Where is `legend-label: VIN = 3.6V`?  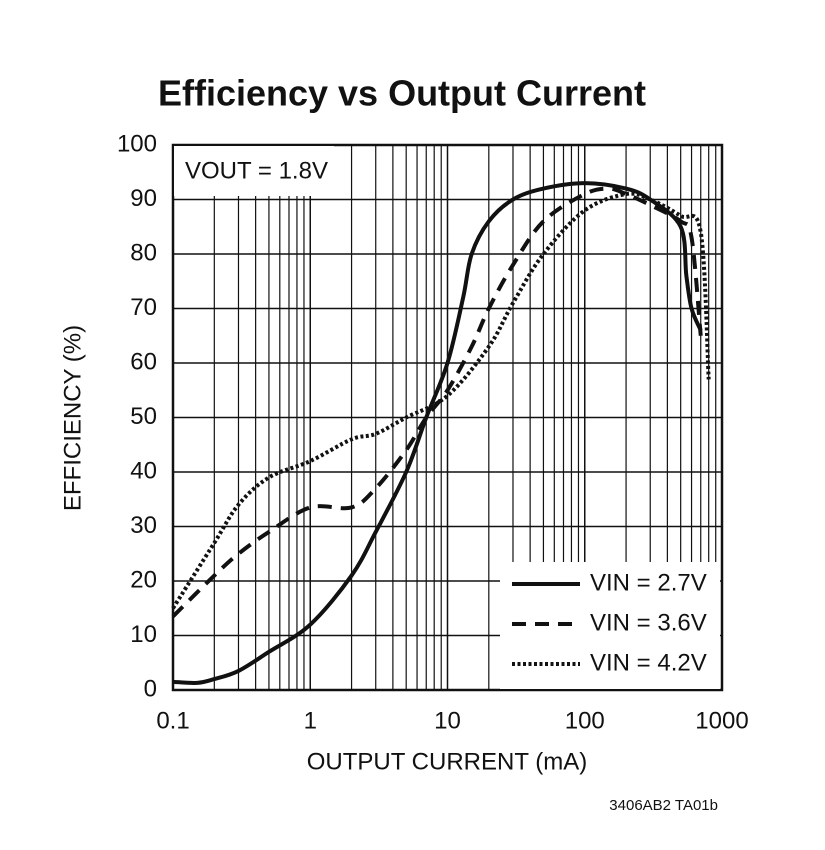 legend-label: VIN = 3.6V is located at coordinates (648, 622).